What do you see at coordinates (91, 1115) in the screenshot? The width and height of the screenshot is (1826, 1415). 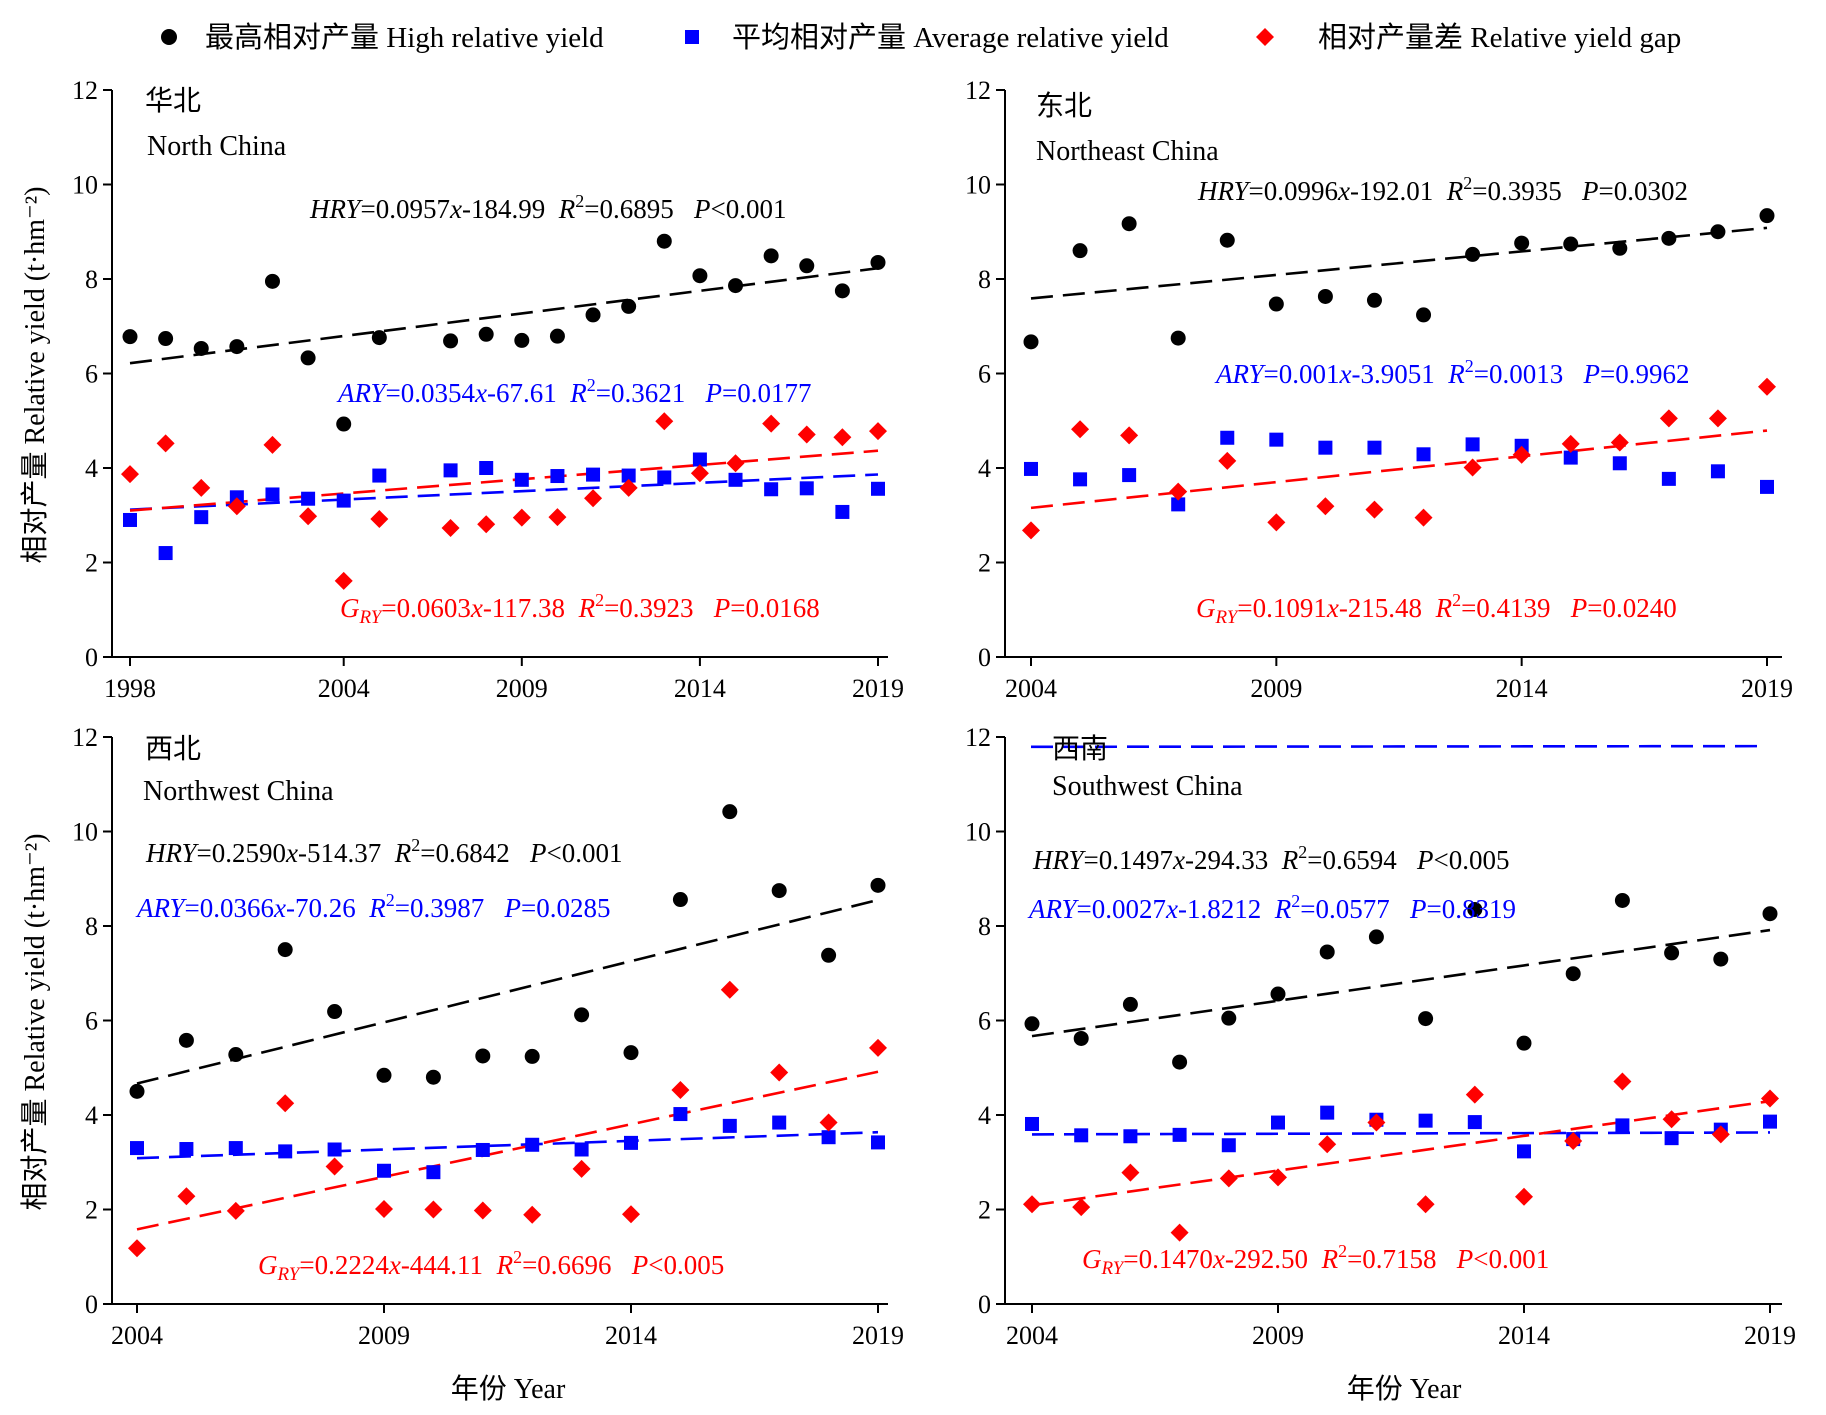 I see `y-tick-label: 4` at bounding box center [91, 1115].